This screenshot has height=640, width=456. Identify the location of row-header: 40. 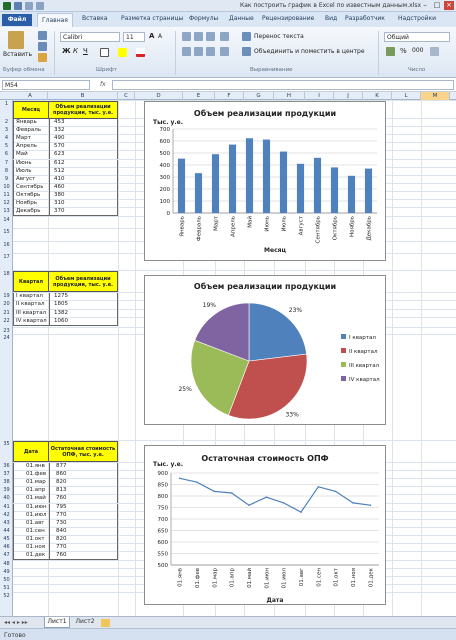
(6, 498).